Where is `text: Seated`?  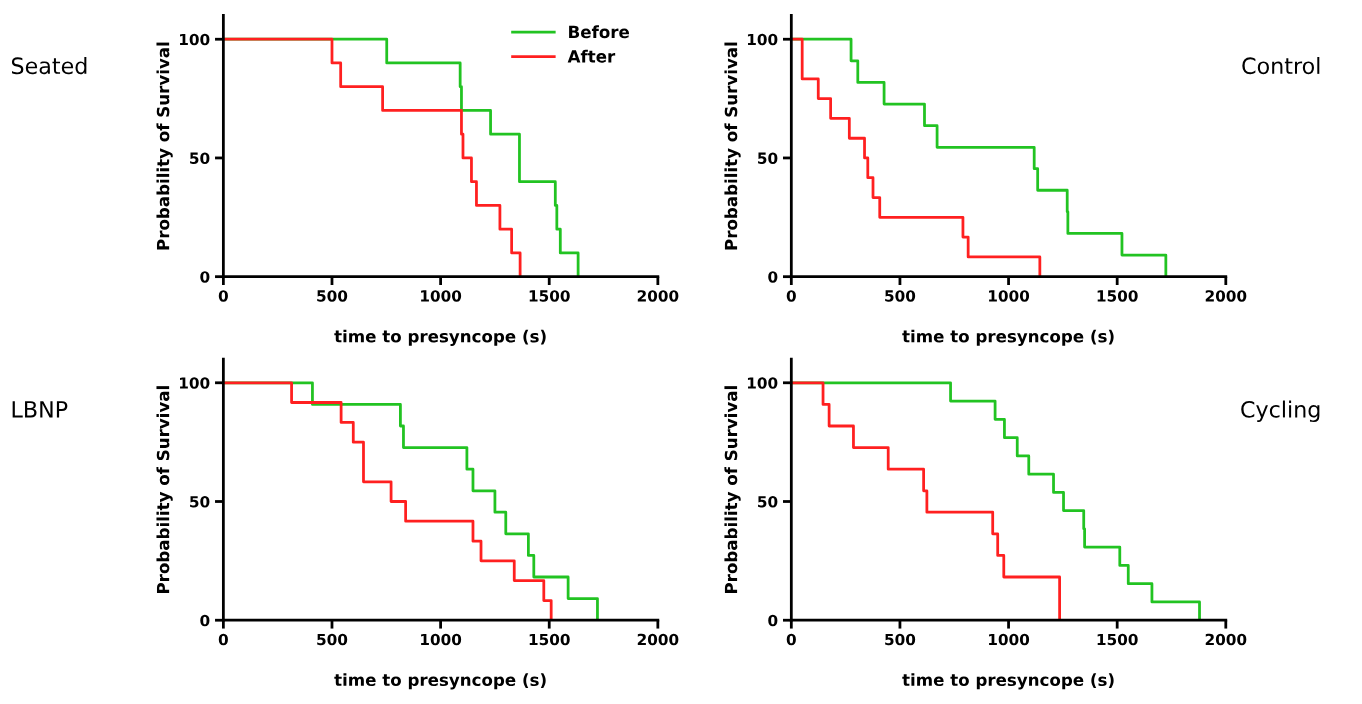 text: Seated is located at coordinates (49, 65).